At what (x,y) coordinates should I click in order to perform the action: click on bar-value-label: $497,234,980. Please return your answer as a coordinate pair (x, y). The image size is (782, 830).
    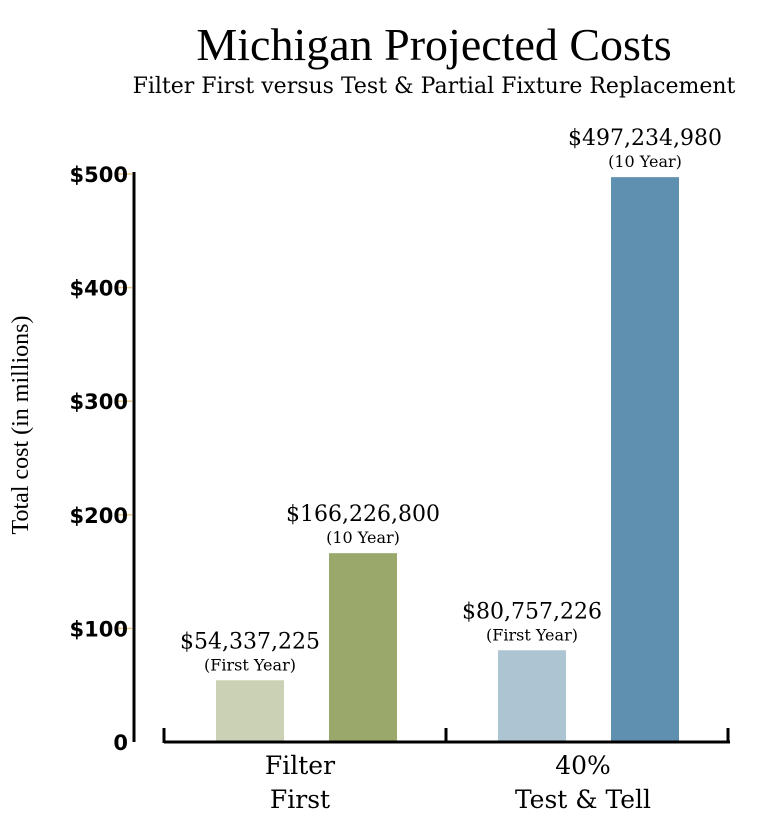
    Looking at the image, I should click on (645, 138).